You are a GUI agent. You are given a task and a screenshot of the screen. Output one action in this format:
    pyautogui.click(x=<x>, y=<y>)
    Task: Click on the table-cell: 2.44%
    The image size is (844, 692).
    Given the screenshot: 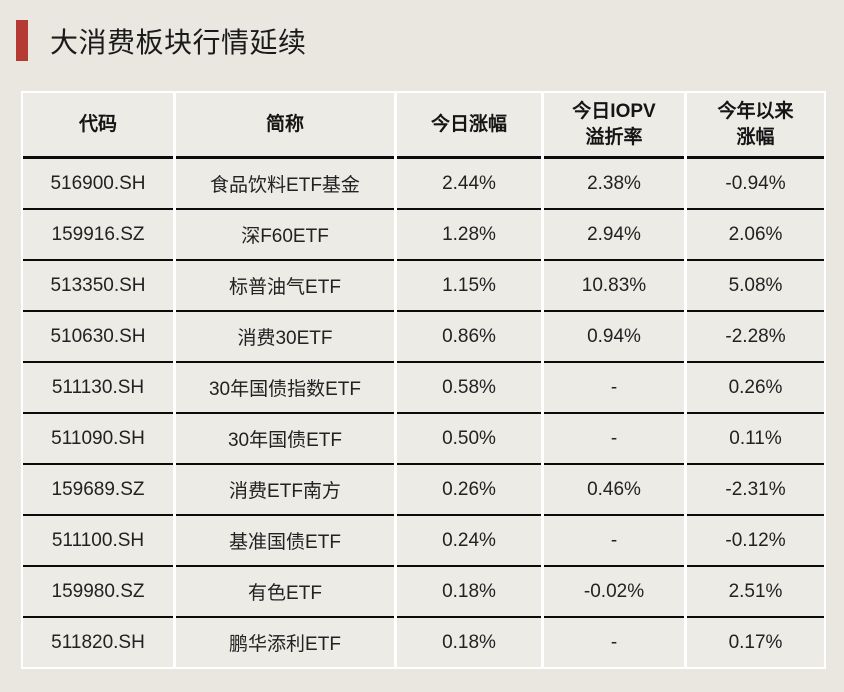 What is the action you would take?
    pyautogui.click(x=469, y=183)
    